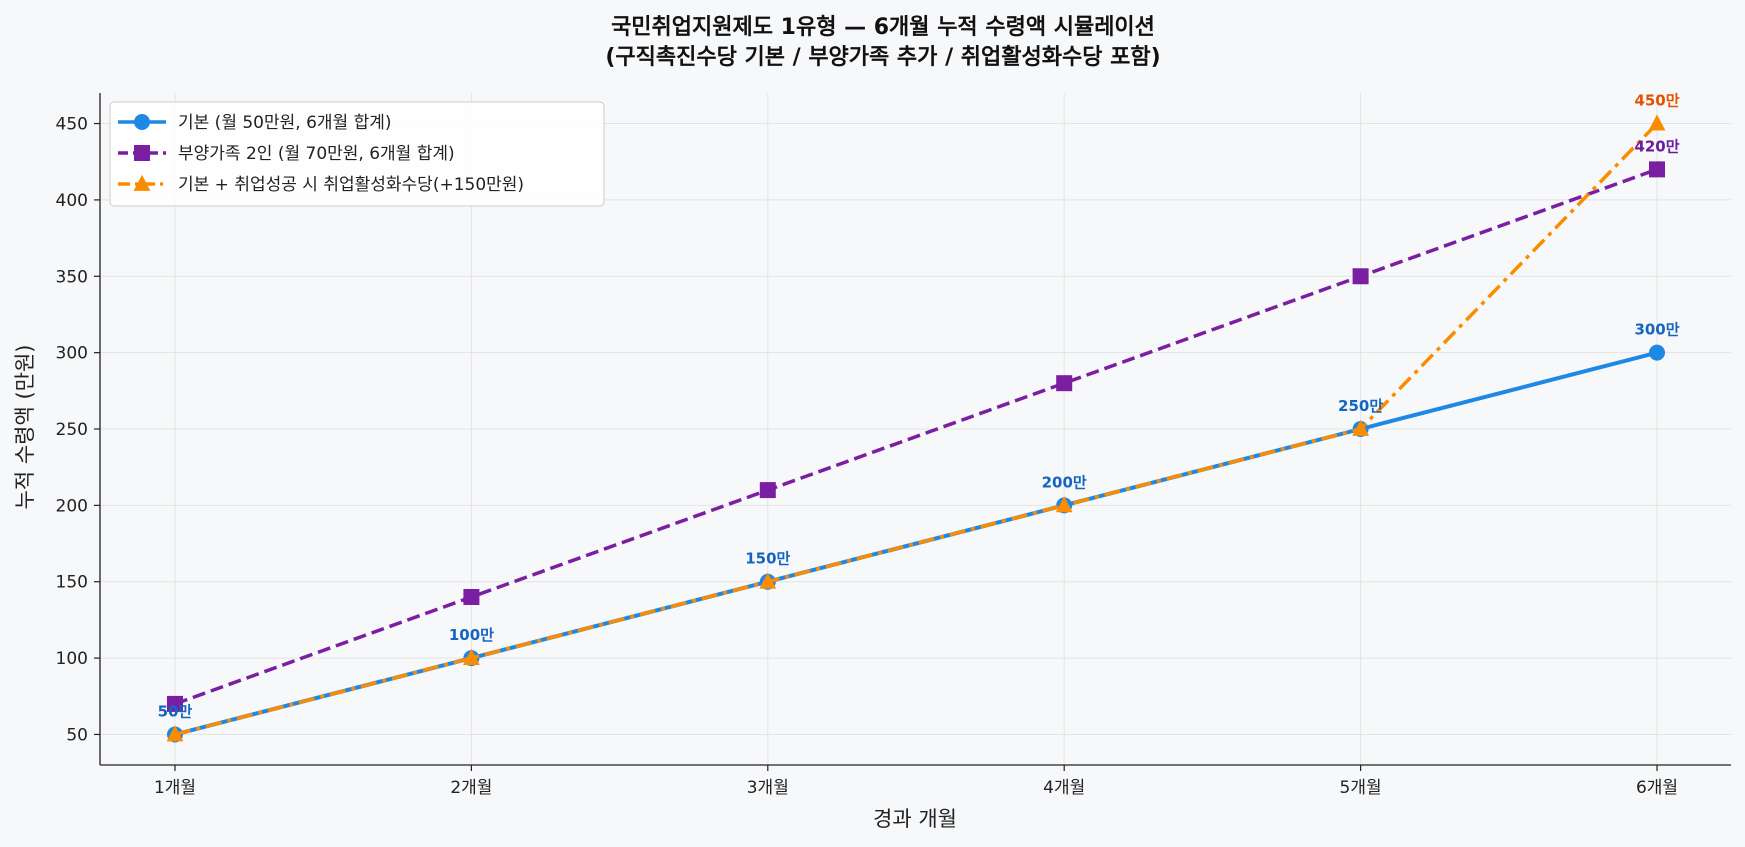  What do you see at coordinates (72, 430) in the screenshot?
I see `y-tick-label: 250` at bounding box center [72, 430].